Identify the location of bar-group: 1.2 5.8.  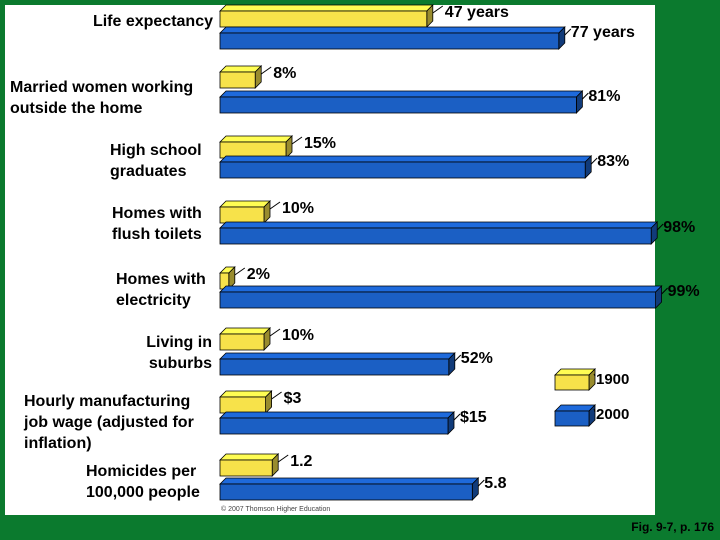
(363, 477).